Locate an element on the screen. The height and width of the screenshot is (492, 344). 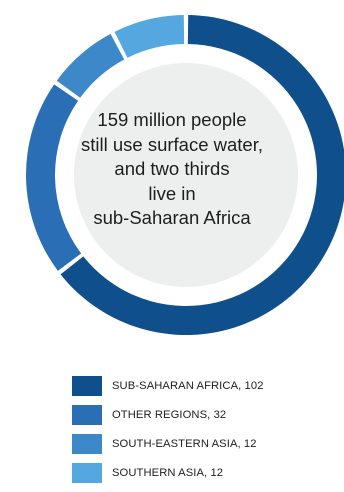
legend-swatch-south-eastern-asia is located at coordinates (87, 444).